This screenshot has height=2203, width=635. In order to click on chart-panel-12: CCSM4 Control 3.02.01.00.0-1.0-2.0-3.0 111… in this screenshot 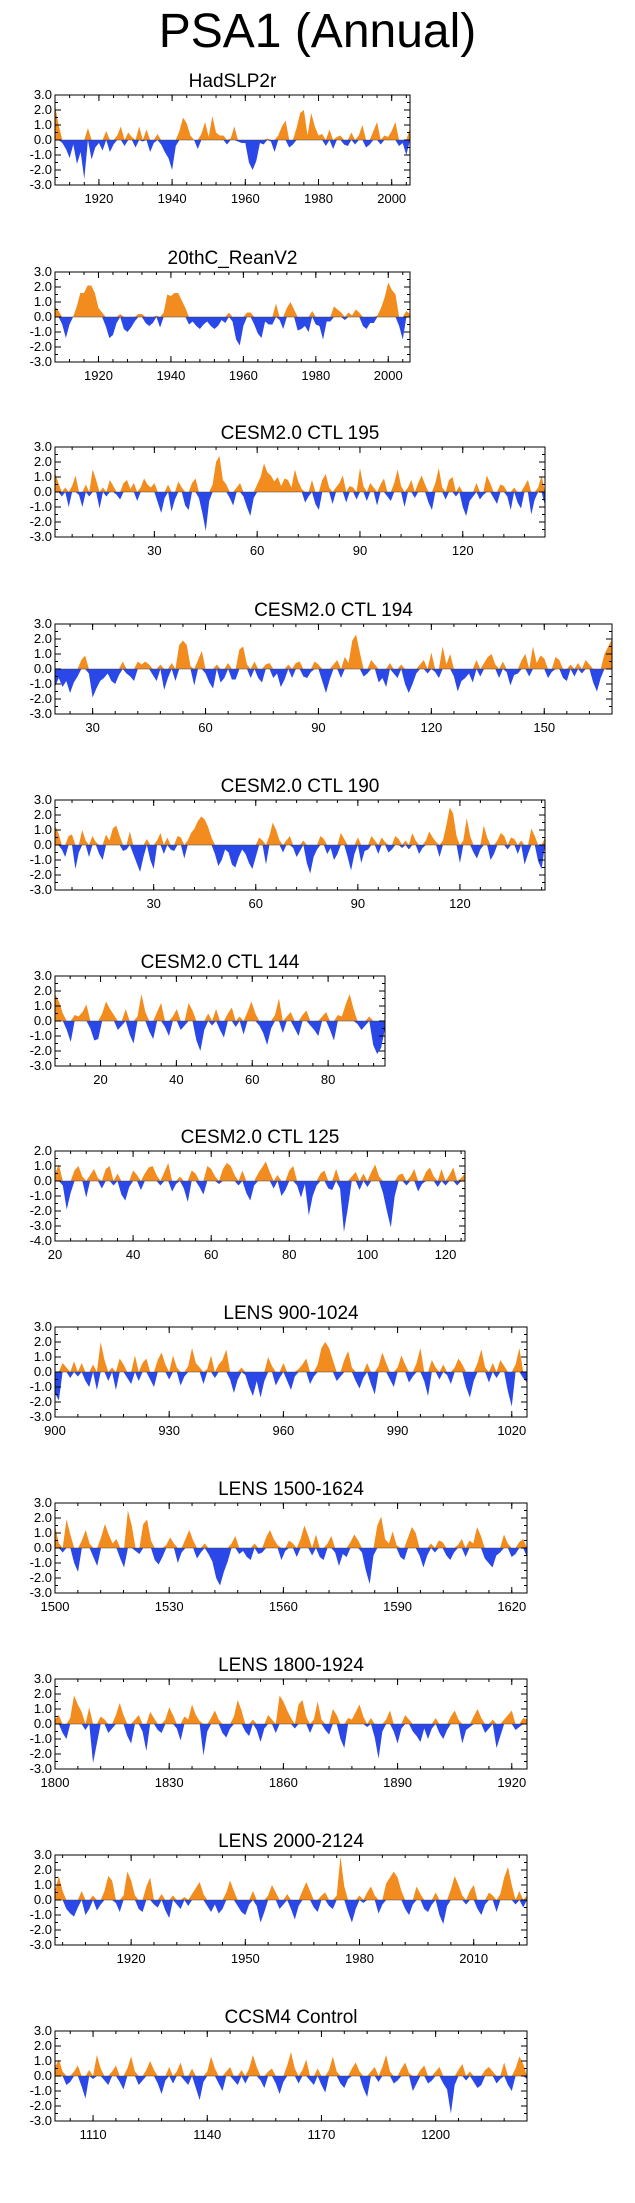, I will do `click(279, 2074)`.